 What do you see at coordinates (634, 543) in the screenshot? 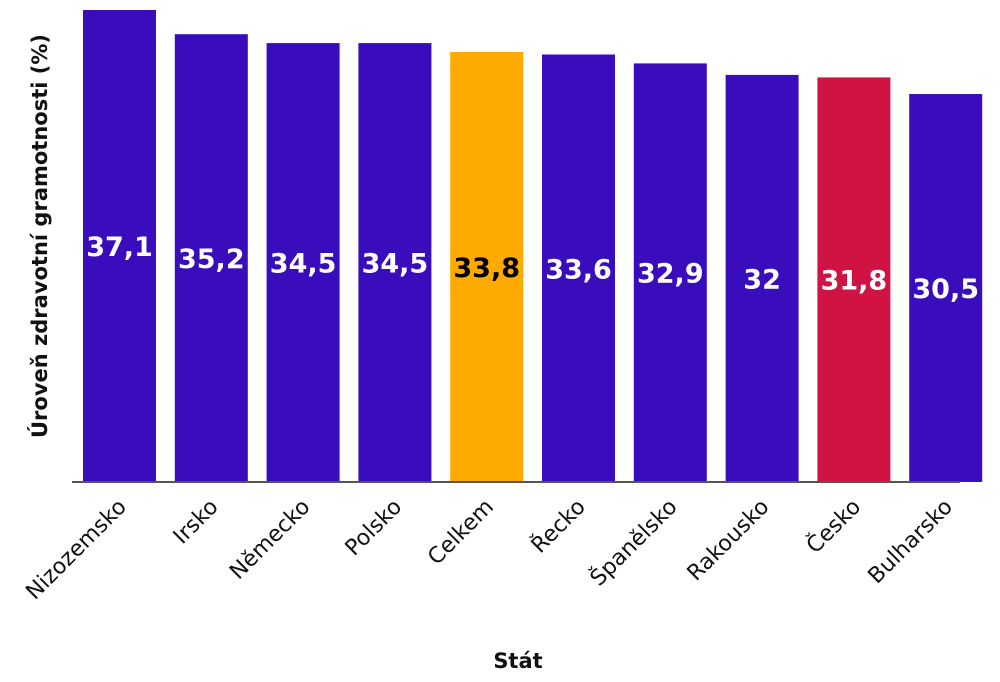
I see `x-tick-label: Španělsko` at bounding box center [634, 543].